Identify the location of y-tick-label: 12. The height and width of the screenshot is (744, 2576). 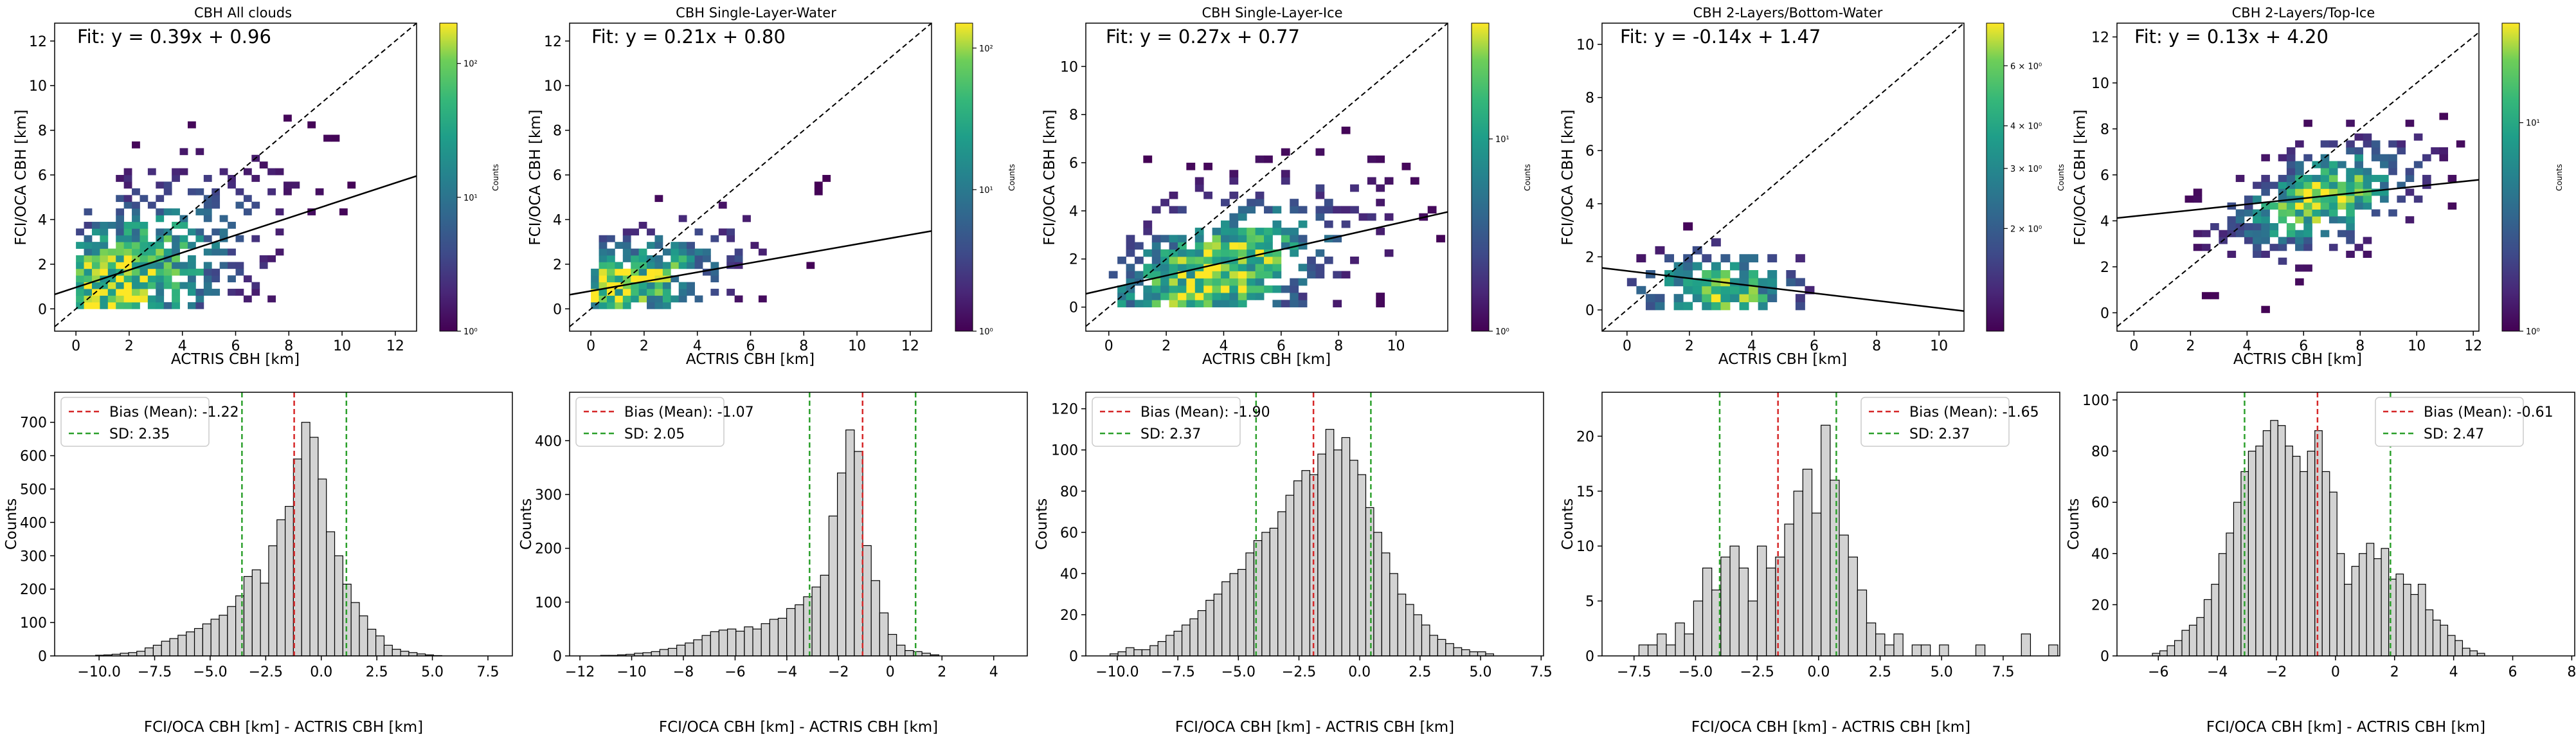
(2100, 38).